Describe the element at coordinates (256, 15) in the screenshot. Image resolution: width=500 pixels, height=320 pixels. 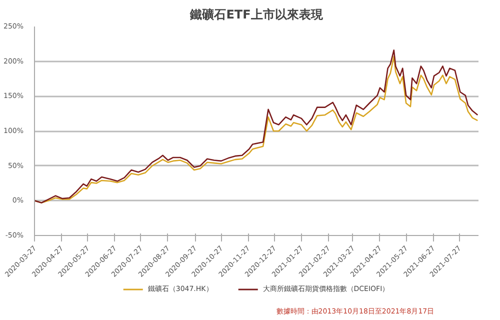
I see `chart-title: 鐵礦石ETF上市以來表現` at that location.